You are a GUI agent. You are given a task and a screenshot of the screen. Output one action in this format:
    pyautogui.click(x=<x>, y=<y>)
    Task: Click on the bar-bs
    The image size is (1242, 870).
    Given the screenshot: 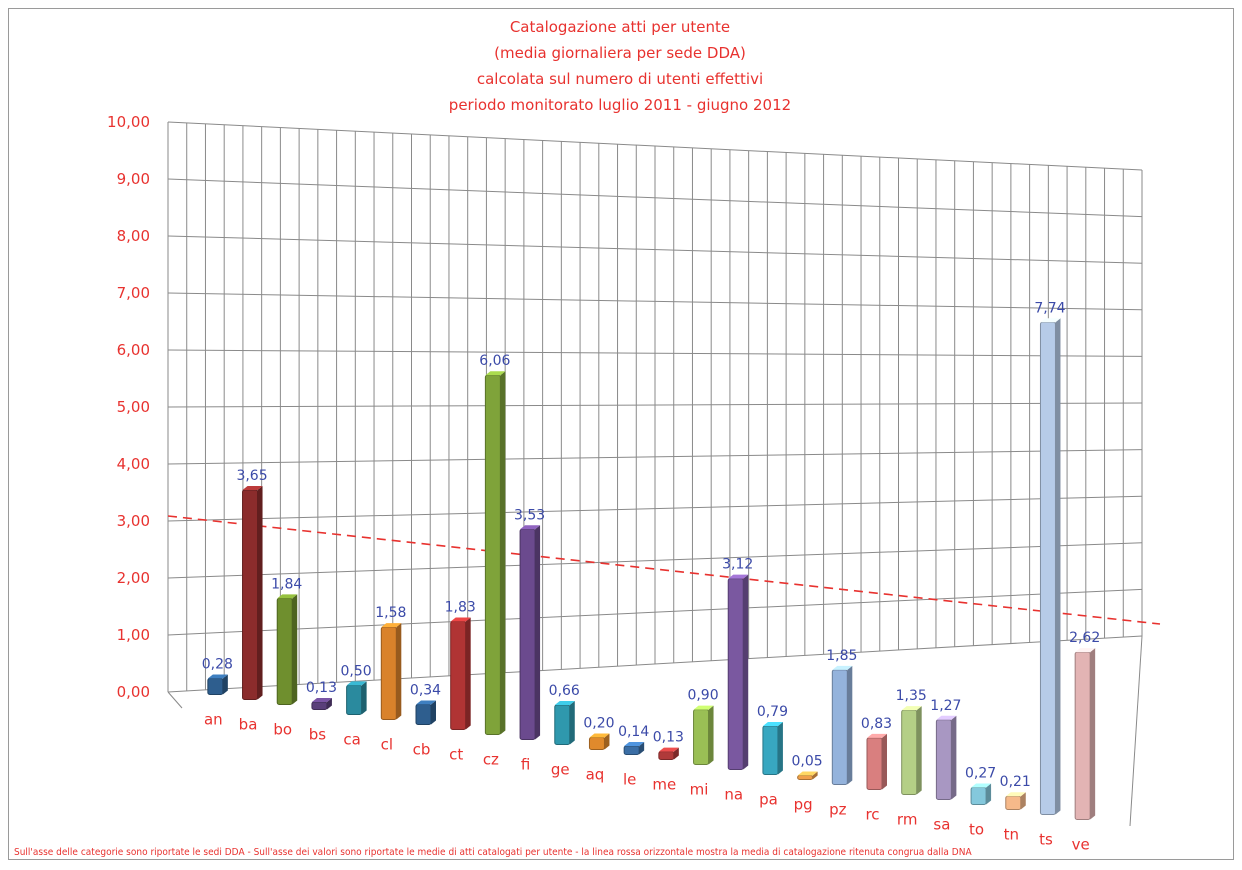 What is the action you would take?
    pyautogui.click(x=321, y=704)
    